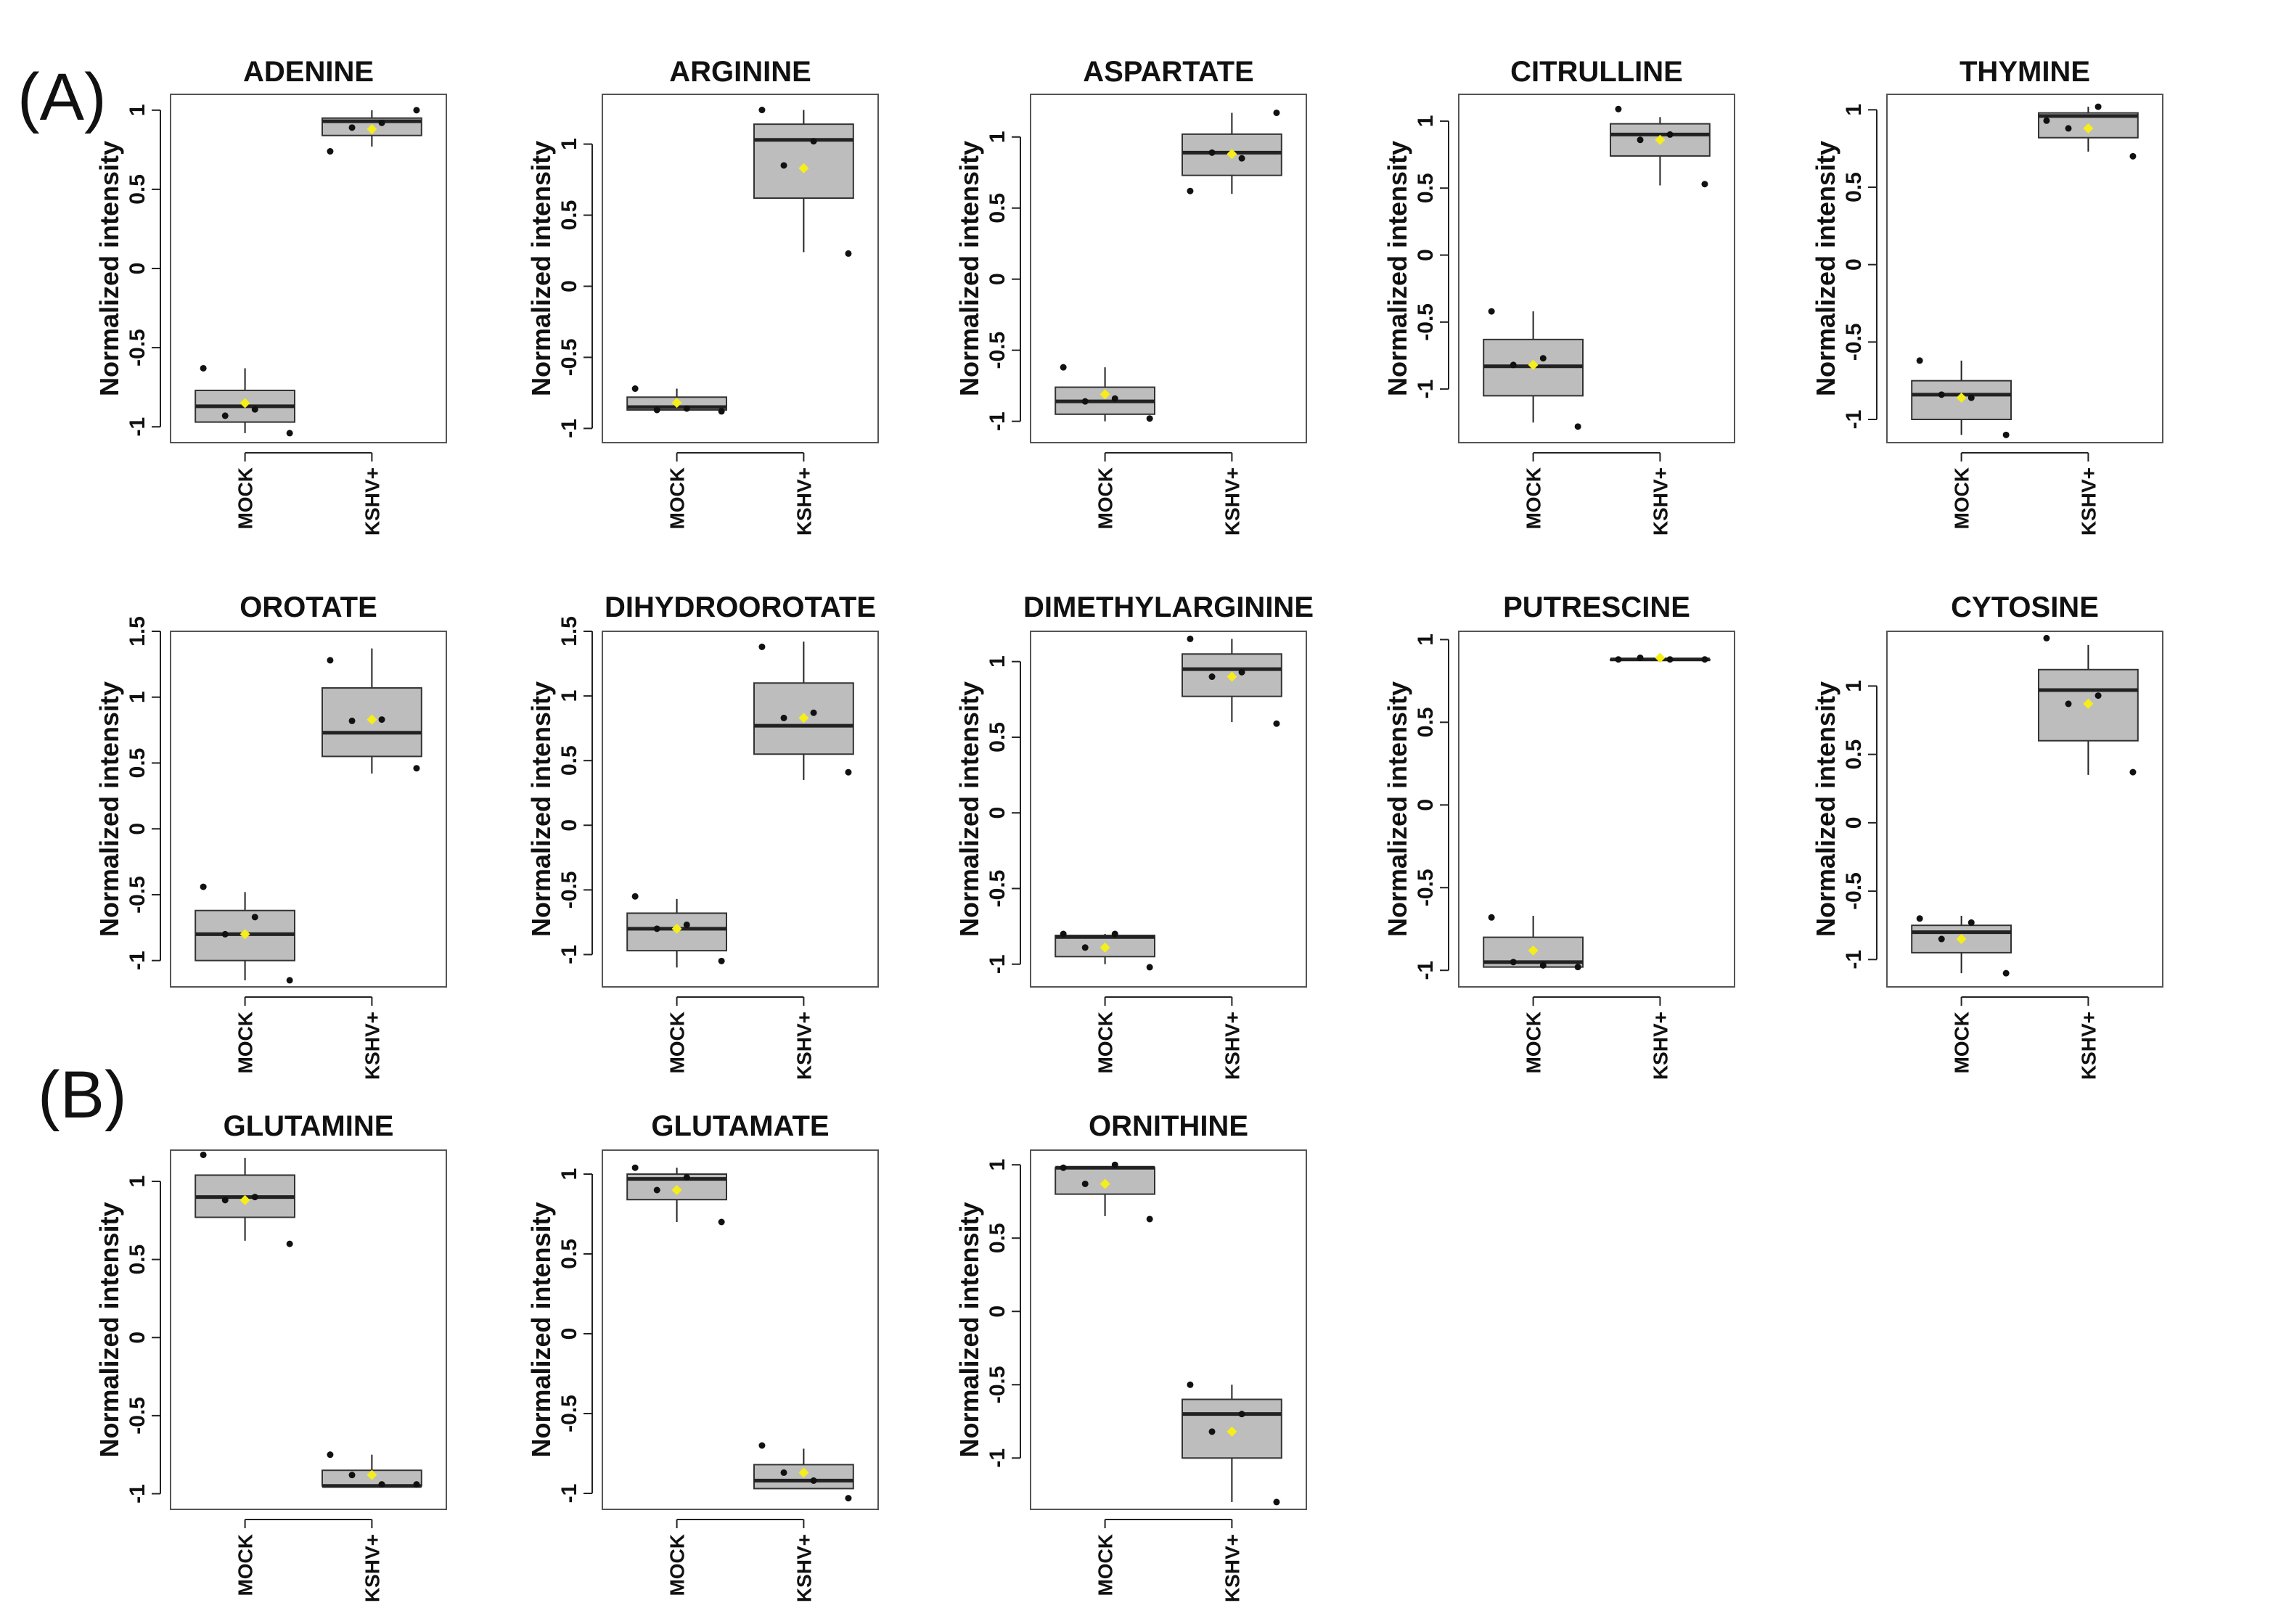 Image resolution: width=2289 pixels, height=1624 pixels. Describe the element at coordinates (1169, 72) in the screenshot. I see `chart-title: ASPARTATE` at that location.